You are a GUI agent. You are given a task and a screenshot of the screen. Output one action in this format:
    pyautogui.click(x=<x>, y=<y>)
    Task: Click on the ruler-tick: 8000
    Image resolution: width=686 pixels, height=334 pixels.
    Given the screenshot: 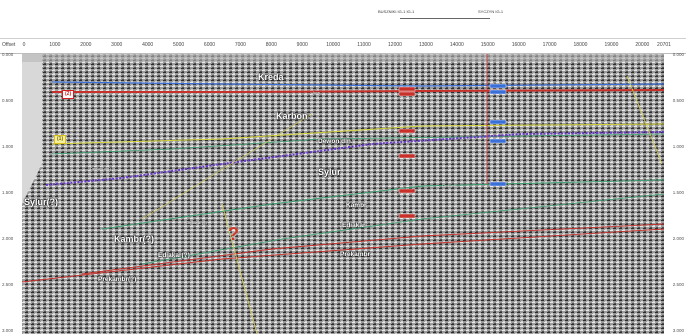 What is the action you would take?
    pyautogui.click(x=271, y=45)
    